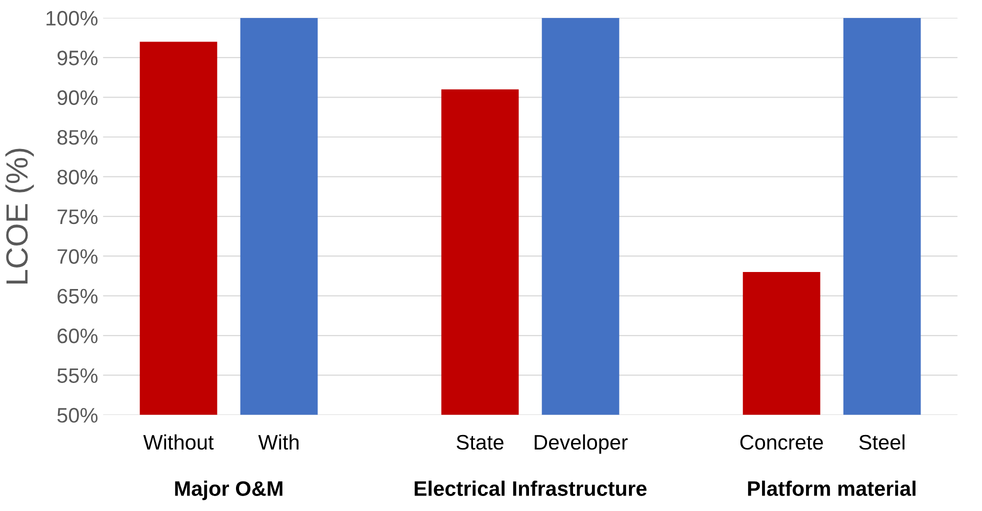  Describe the element at coordinates (78, 217) in the screenshot. I see `y-tick-label: 75%` at that location.